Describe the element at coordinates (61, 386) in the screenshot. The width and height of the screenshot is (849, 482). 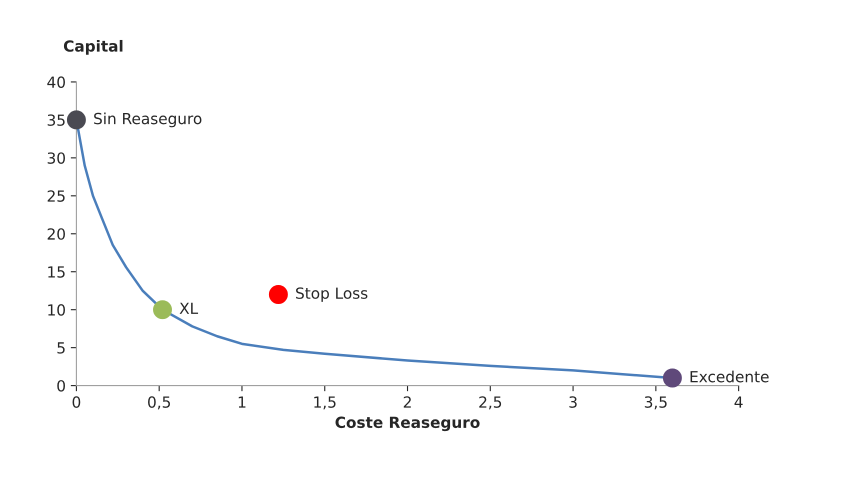
I see `y-tick-label: 0` at that location.